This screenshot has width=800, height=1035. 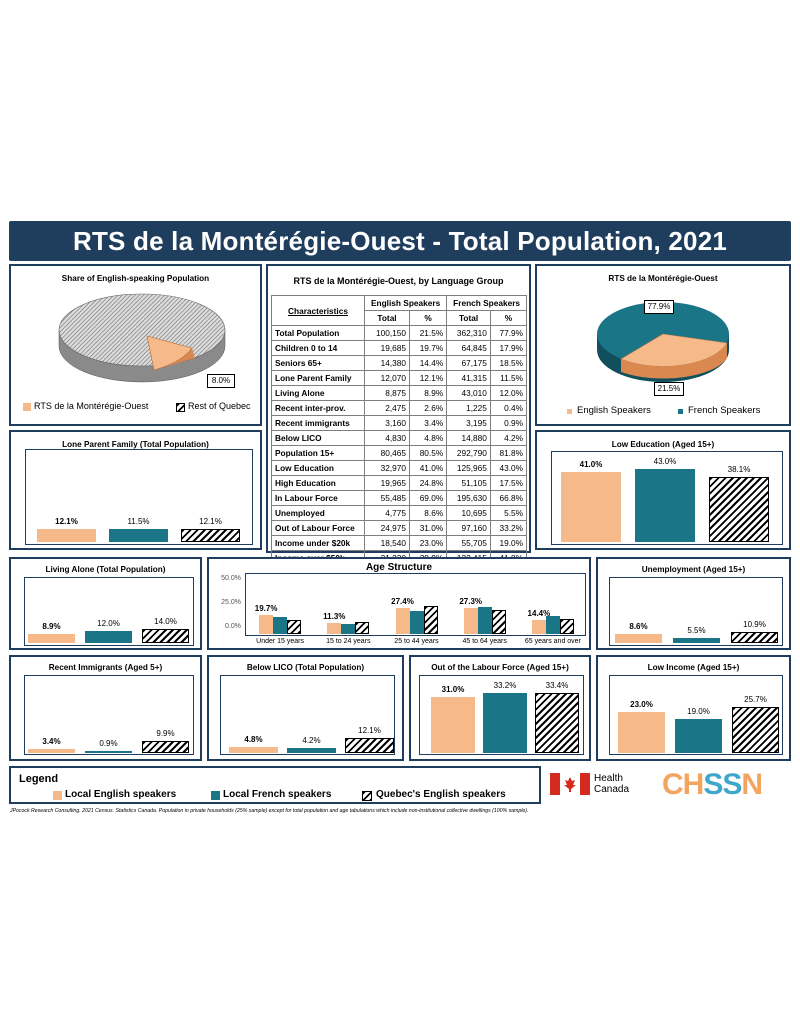 What do you see at coordinates (468, 483) in the screenshot?
I see `table-cell: 51,105` at bounding box center [468, 483].